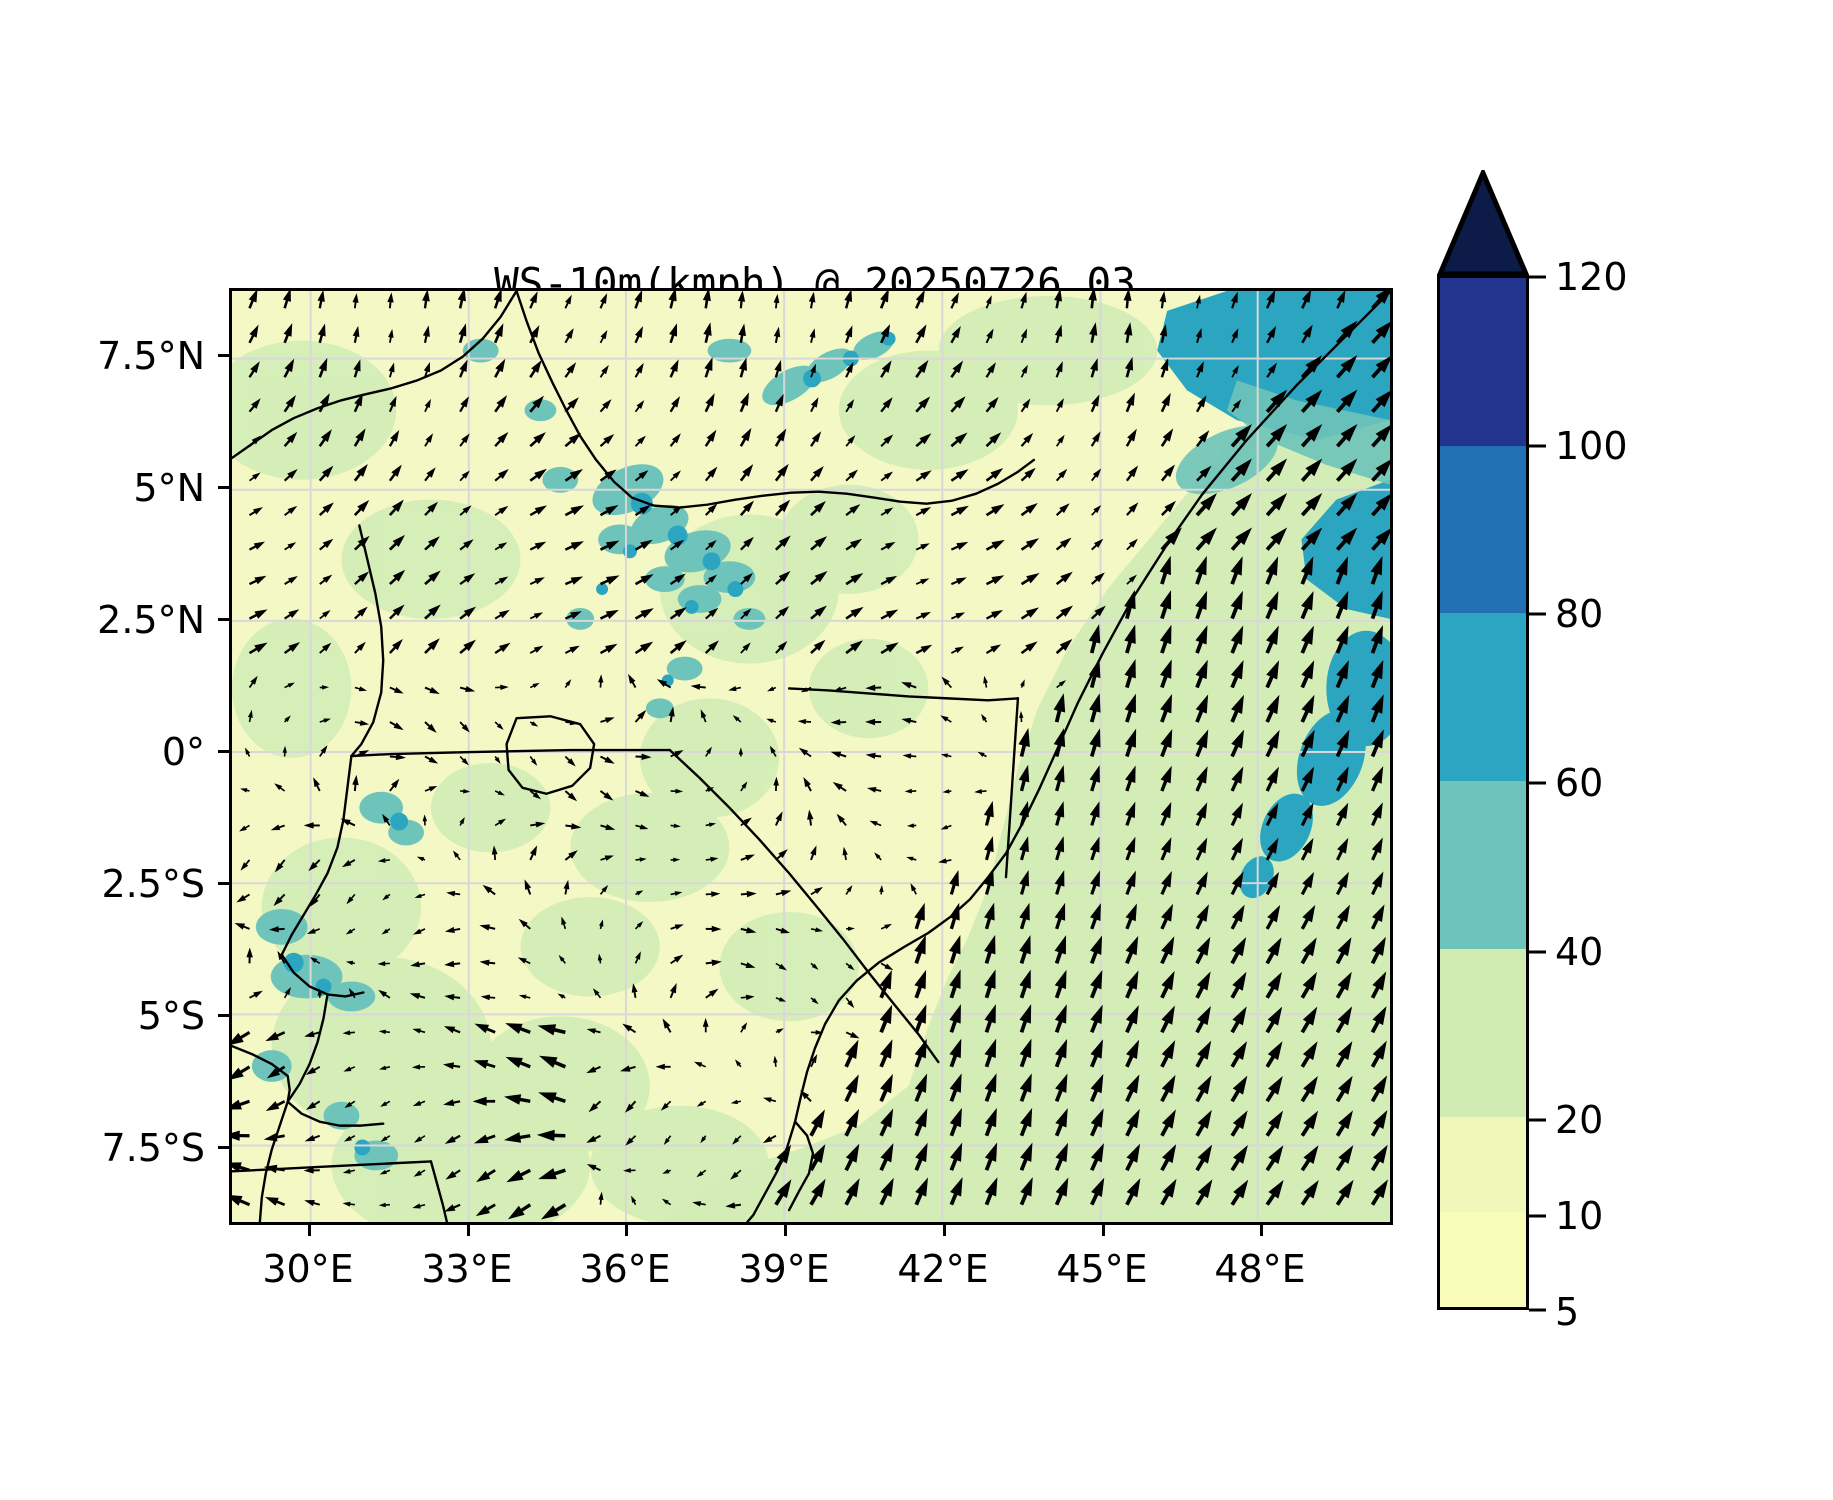 The width and height of the screenshot is (1833, 1500). I want to click on colorbar-label-60: 60, so click(1579, 783).